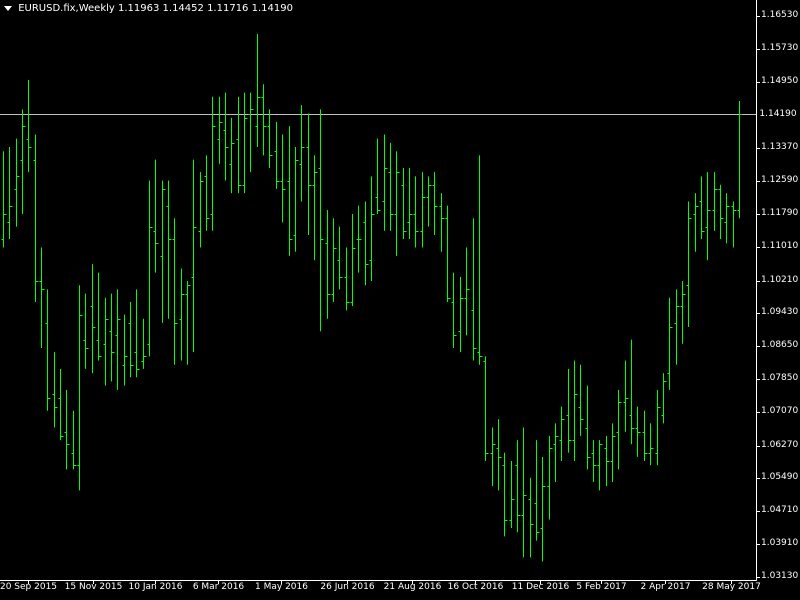  Describe the element at coordinates (281, 587) in the screenshot. I see `x-tick-label: 1 May 2016` at that location.